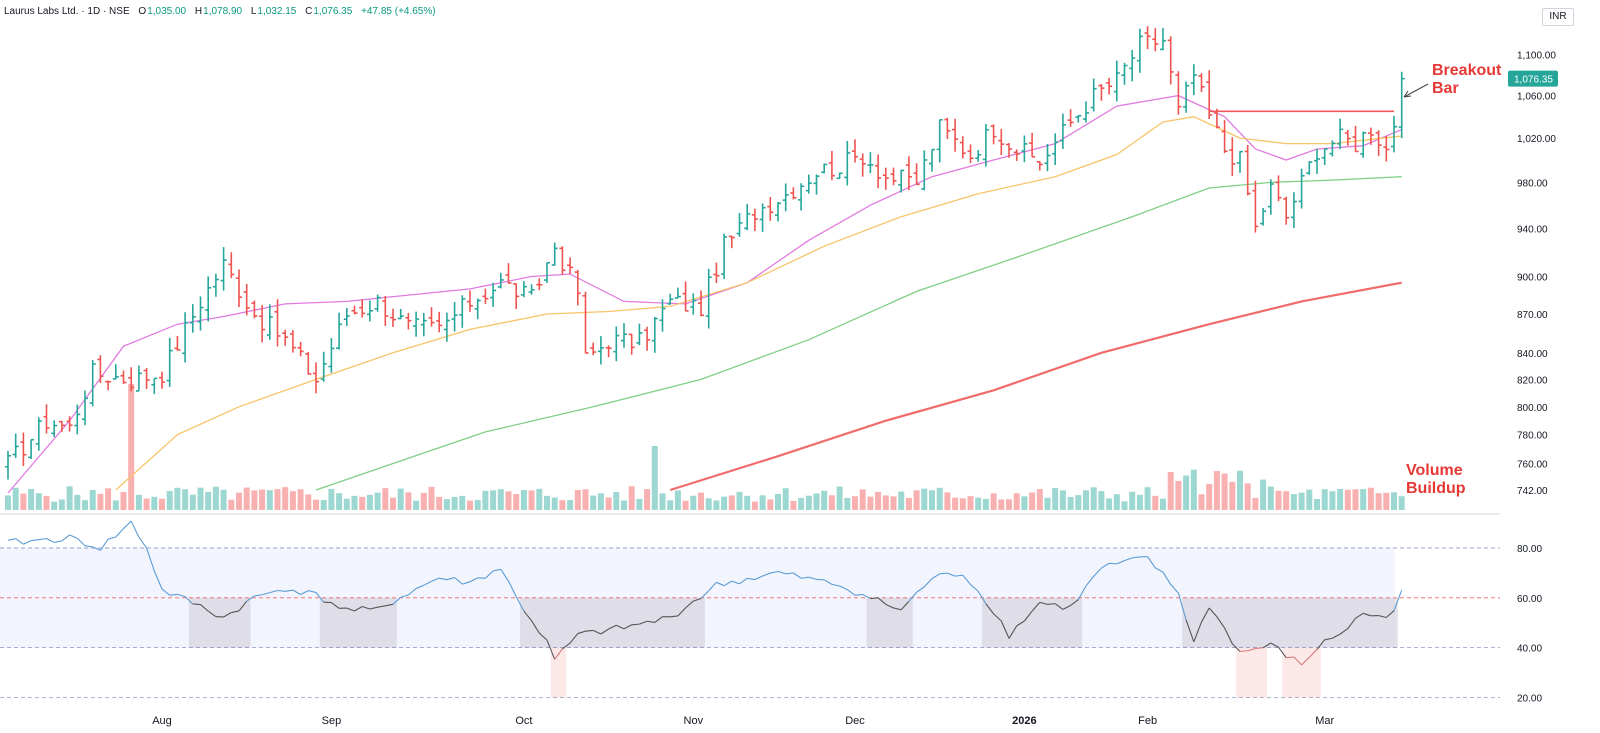 This screenshot has width=1600, height=733. I want to click on x-tick-label: Oct, so click(523, 721).